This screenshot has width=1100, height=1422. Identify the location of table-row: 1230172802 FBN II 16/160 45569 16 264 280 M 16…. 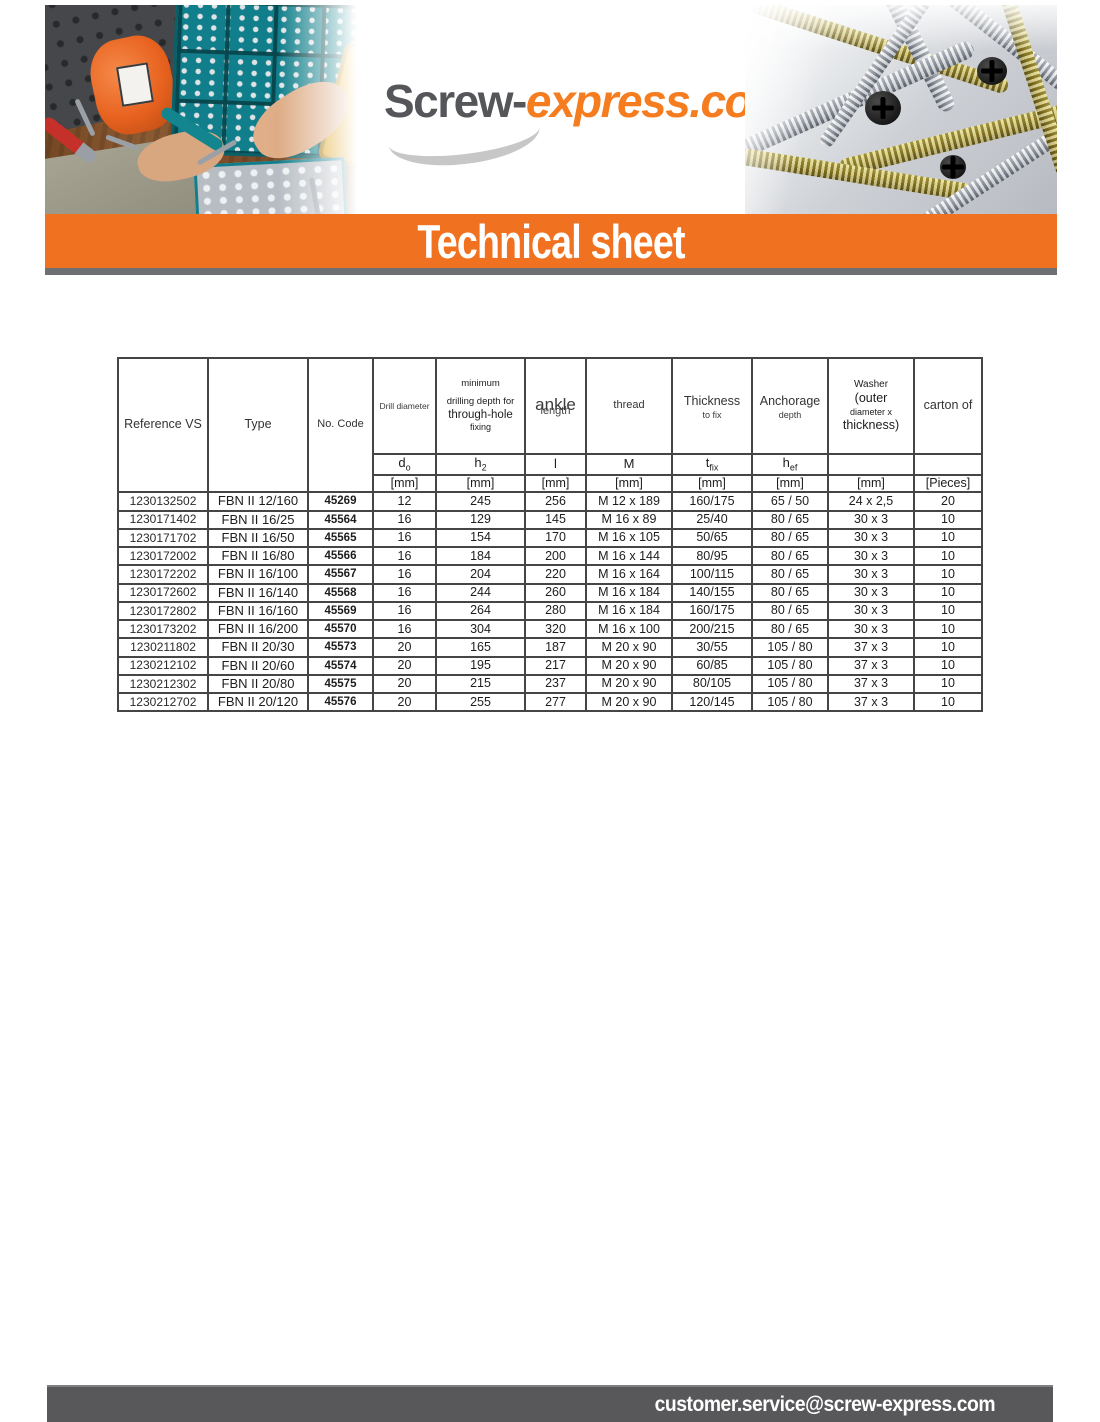
(550, 611).